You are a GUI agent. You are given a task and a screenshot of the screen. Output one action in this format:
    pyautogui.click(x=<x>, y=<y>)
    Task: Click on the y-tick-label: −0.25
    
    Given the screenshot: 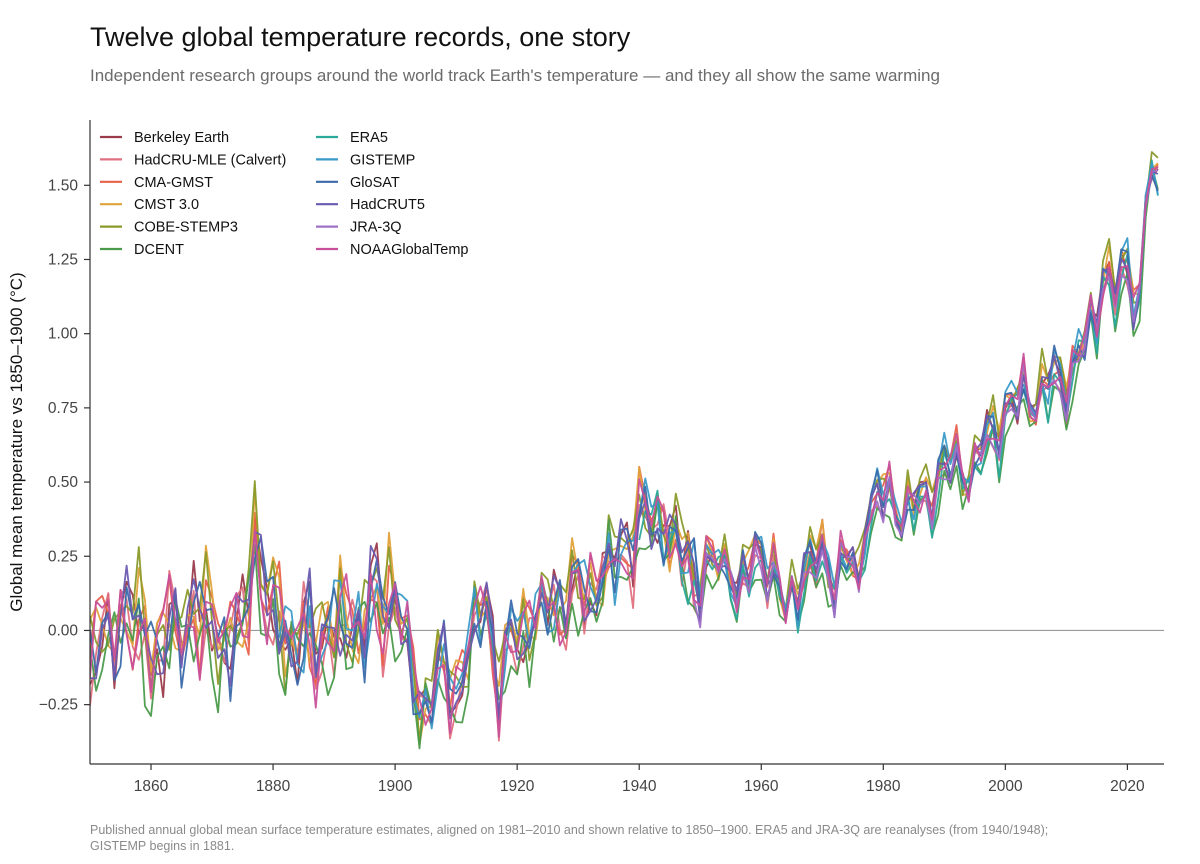 What is the action you would take?
    pyautogui.click(x=58, y=705)
    